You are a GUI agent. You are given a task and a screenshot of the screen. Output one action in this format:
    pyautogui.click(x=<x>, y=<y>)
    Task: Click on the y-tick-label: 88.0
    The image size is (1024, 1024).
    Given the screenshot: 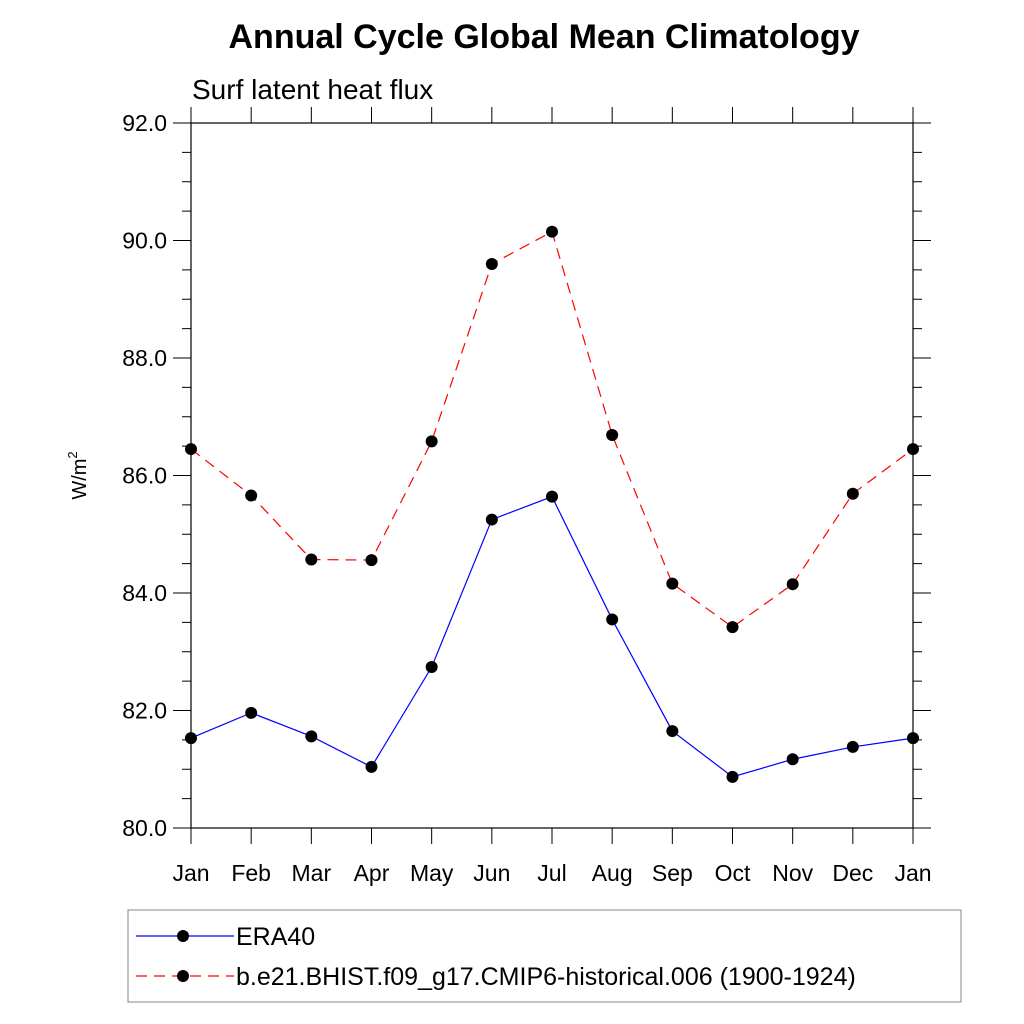 What is the action you would take?
    pyautogui.click(x=144, y=358)
    